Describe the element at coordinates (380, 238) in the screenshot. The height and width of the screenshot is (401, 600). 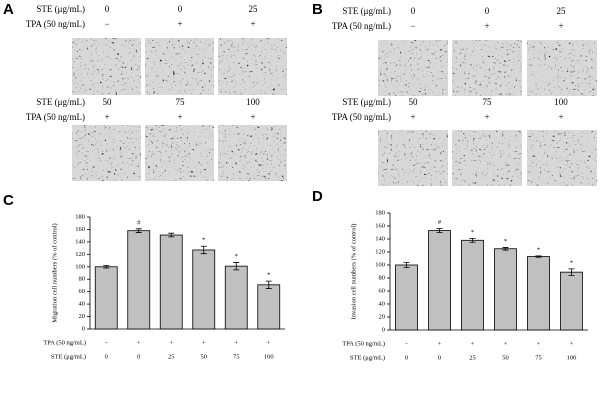
I see `y-tick-label: 140` at that location.